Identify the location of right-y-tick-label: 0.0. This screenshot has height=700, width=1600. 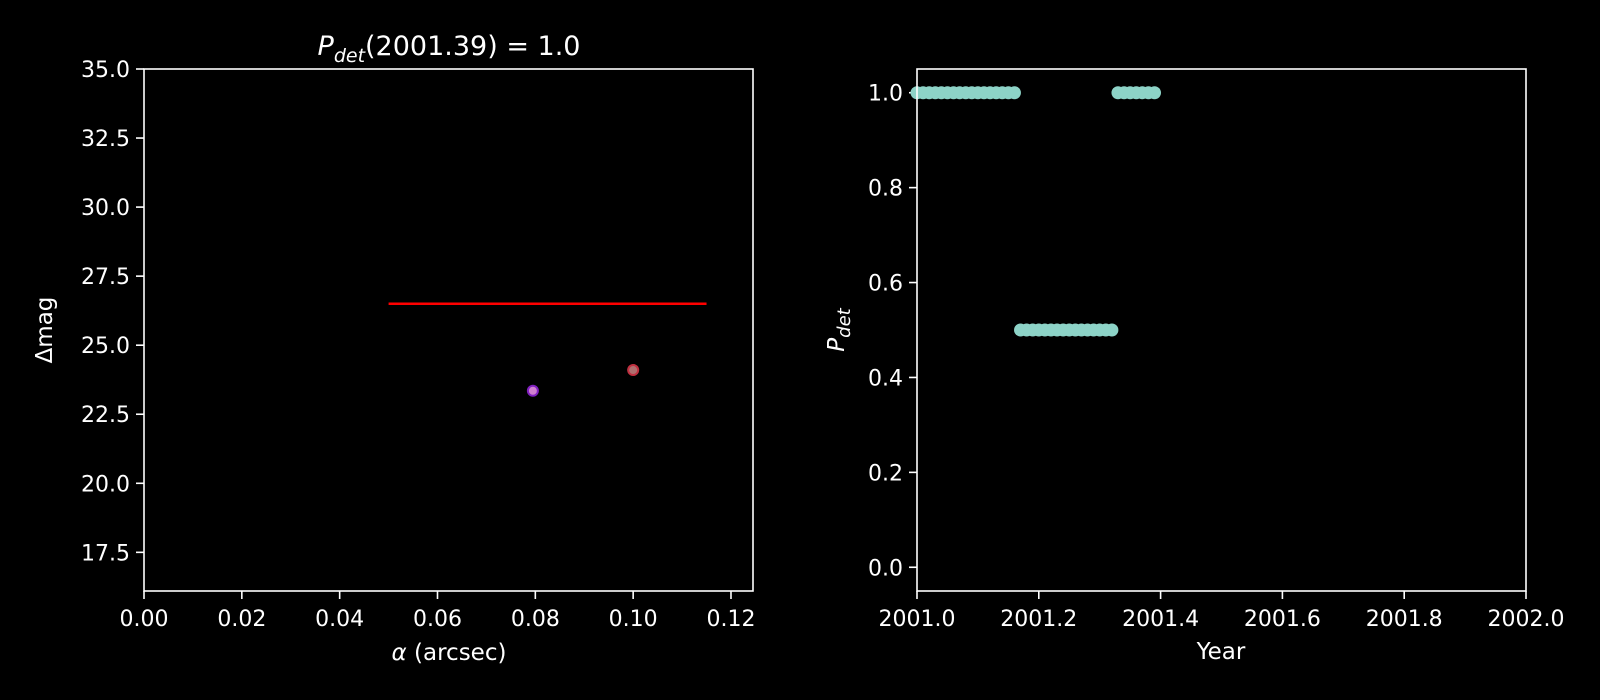
(885, 568).